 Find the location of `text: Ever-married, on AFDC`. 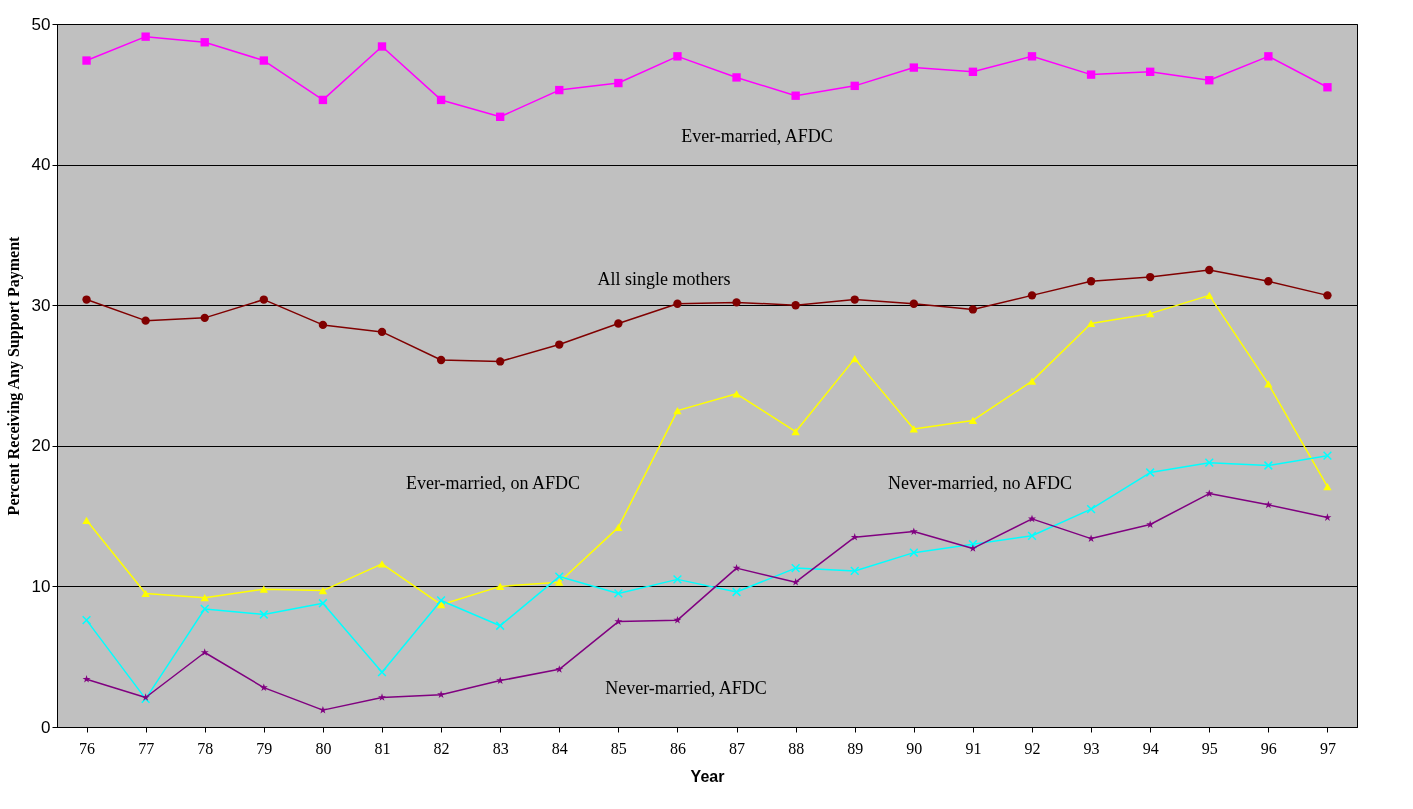

text: Ever-married, on AFDC is located at coordinates (493, 483).